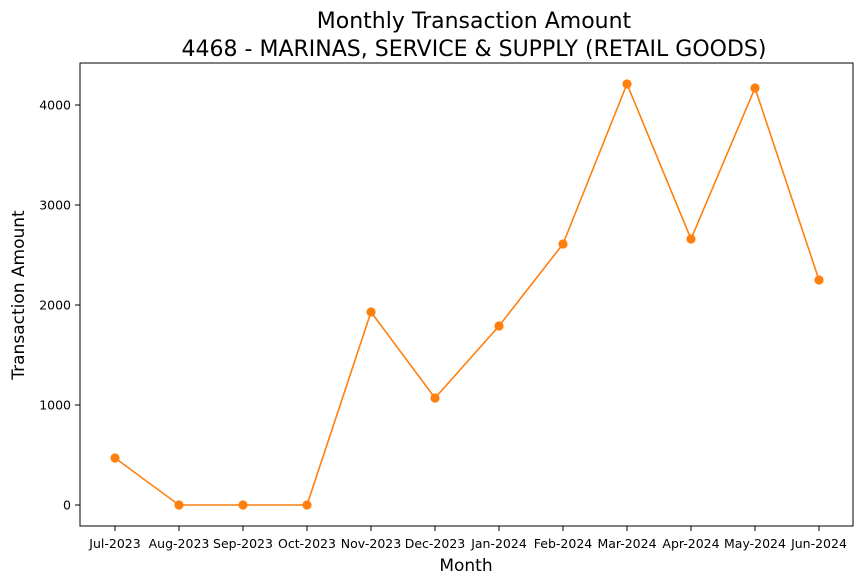 This screenshot has width=864, height=585. What do you see at coordinates (435, 543) in the screenshot?
I see `x-tick-label: Dec-2023` at bounding box center [435, 543].